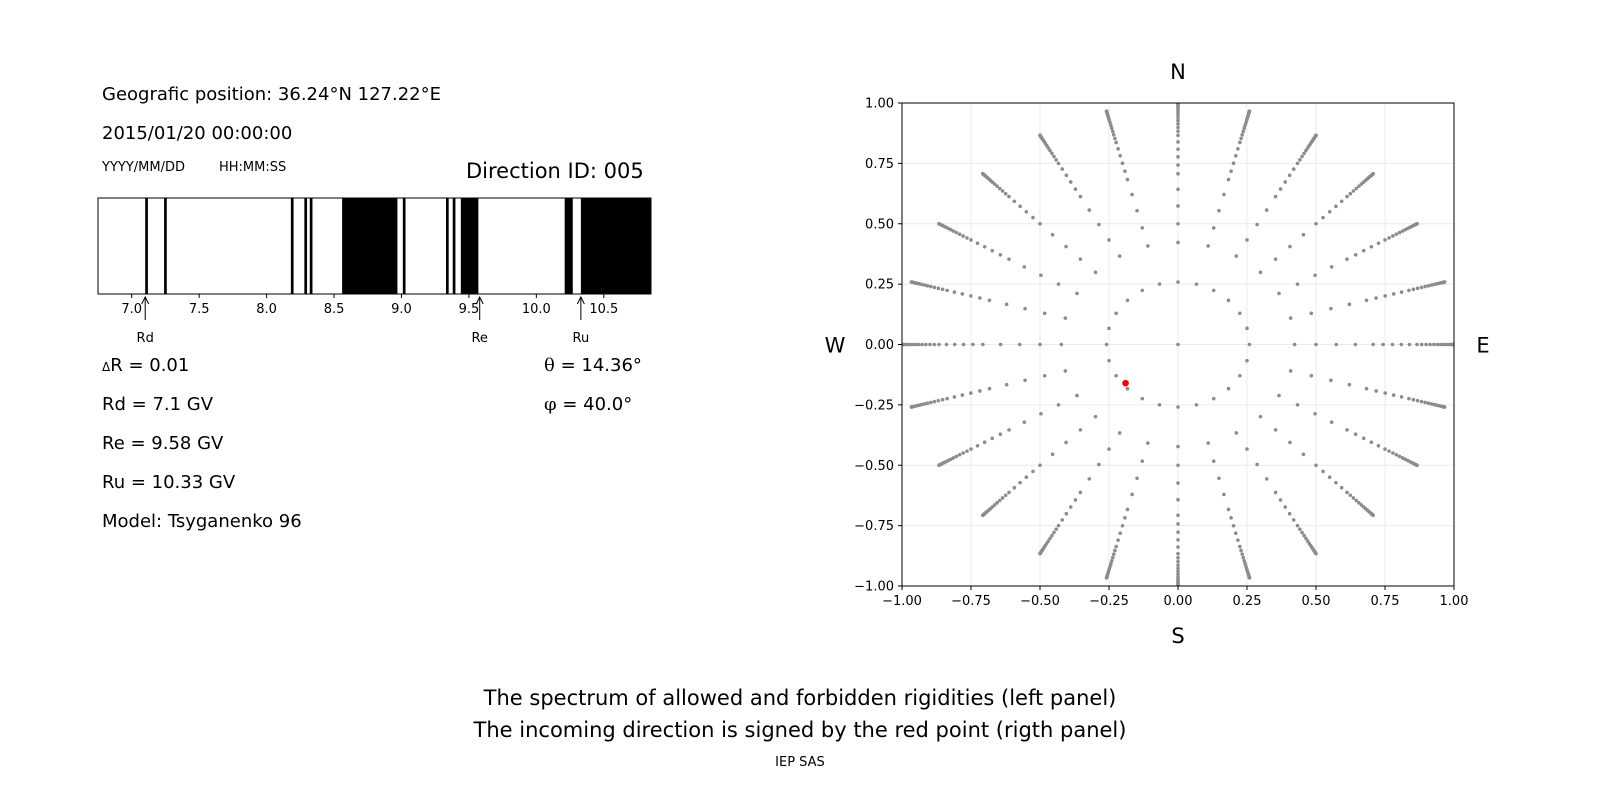 The image size is (1600, 800). What do you see at coordinates (549, 365) in the screenshot?
I see `theta-symbol: θ` at bounding box center [549, 365].